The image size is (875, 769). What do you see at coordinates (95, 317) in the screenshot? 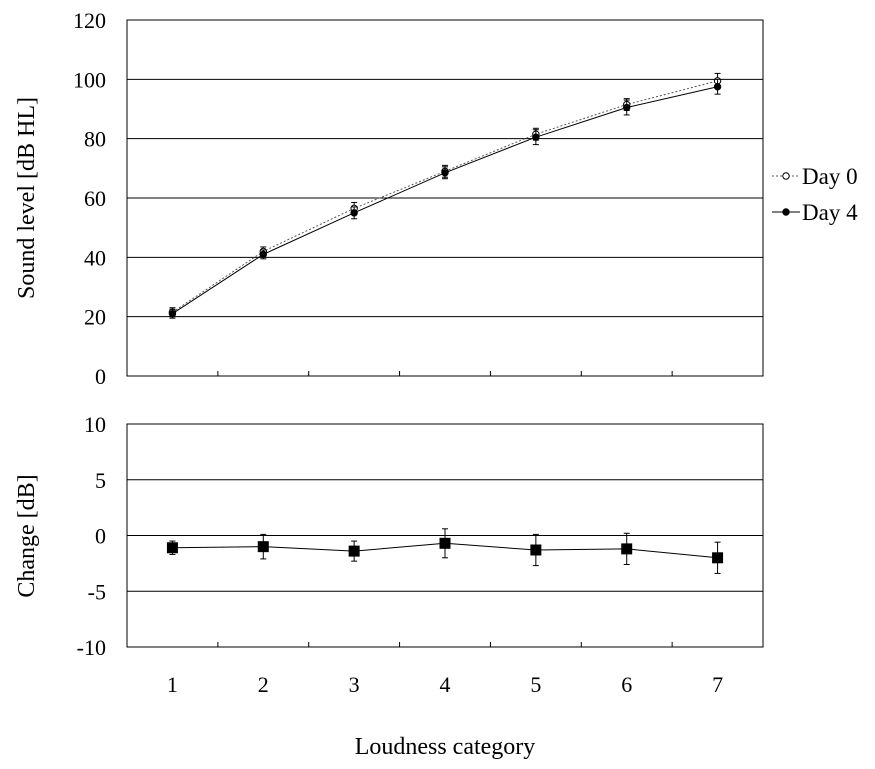
I see `sound-level-y-tick-label: 20` at bounding box center [95, 317].